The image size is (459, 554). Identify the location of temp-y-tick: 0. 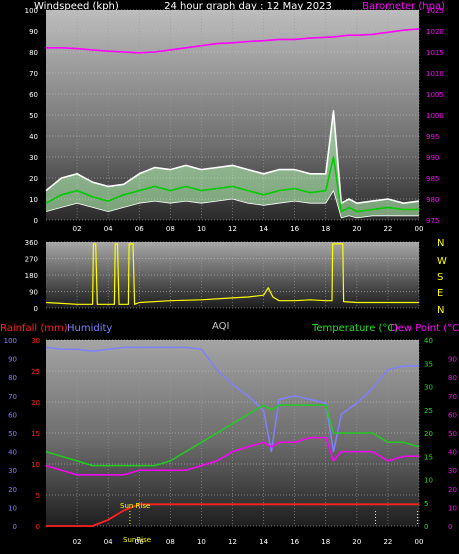
(426, 527).